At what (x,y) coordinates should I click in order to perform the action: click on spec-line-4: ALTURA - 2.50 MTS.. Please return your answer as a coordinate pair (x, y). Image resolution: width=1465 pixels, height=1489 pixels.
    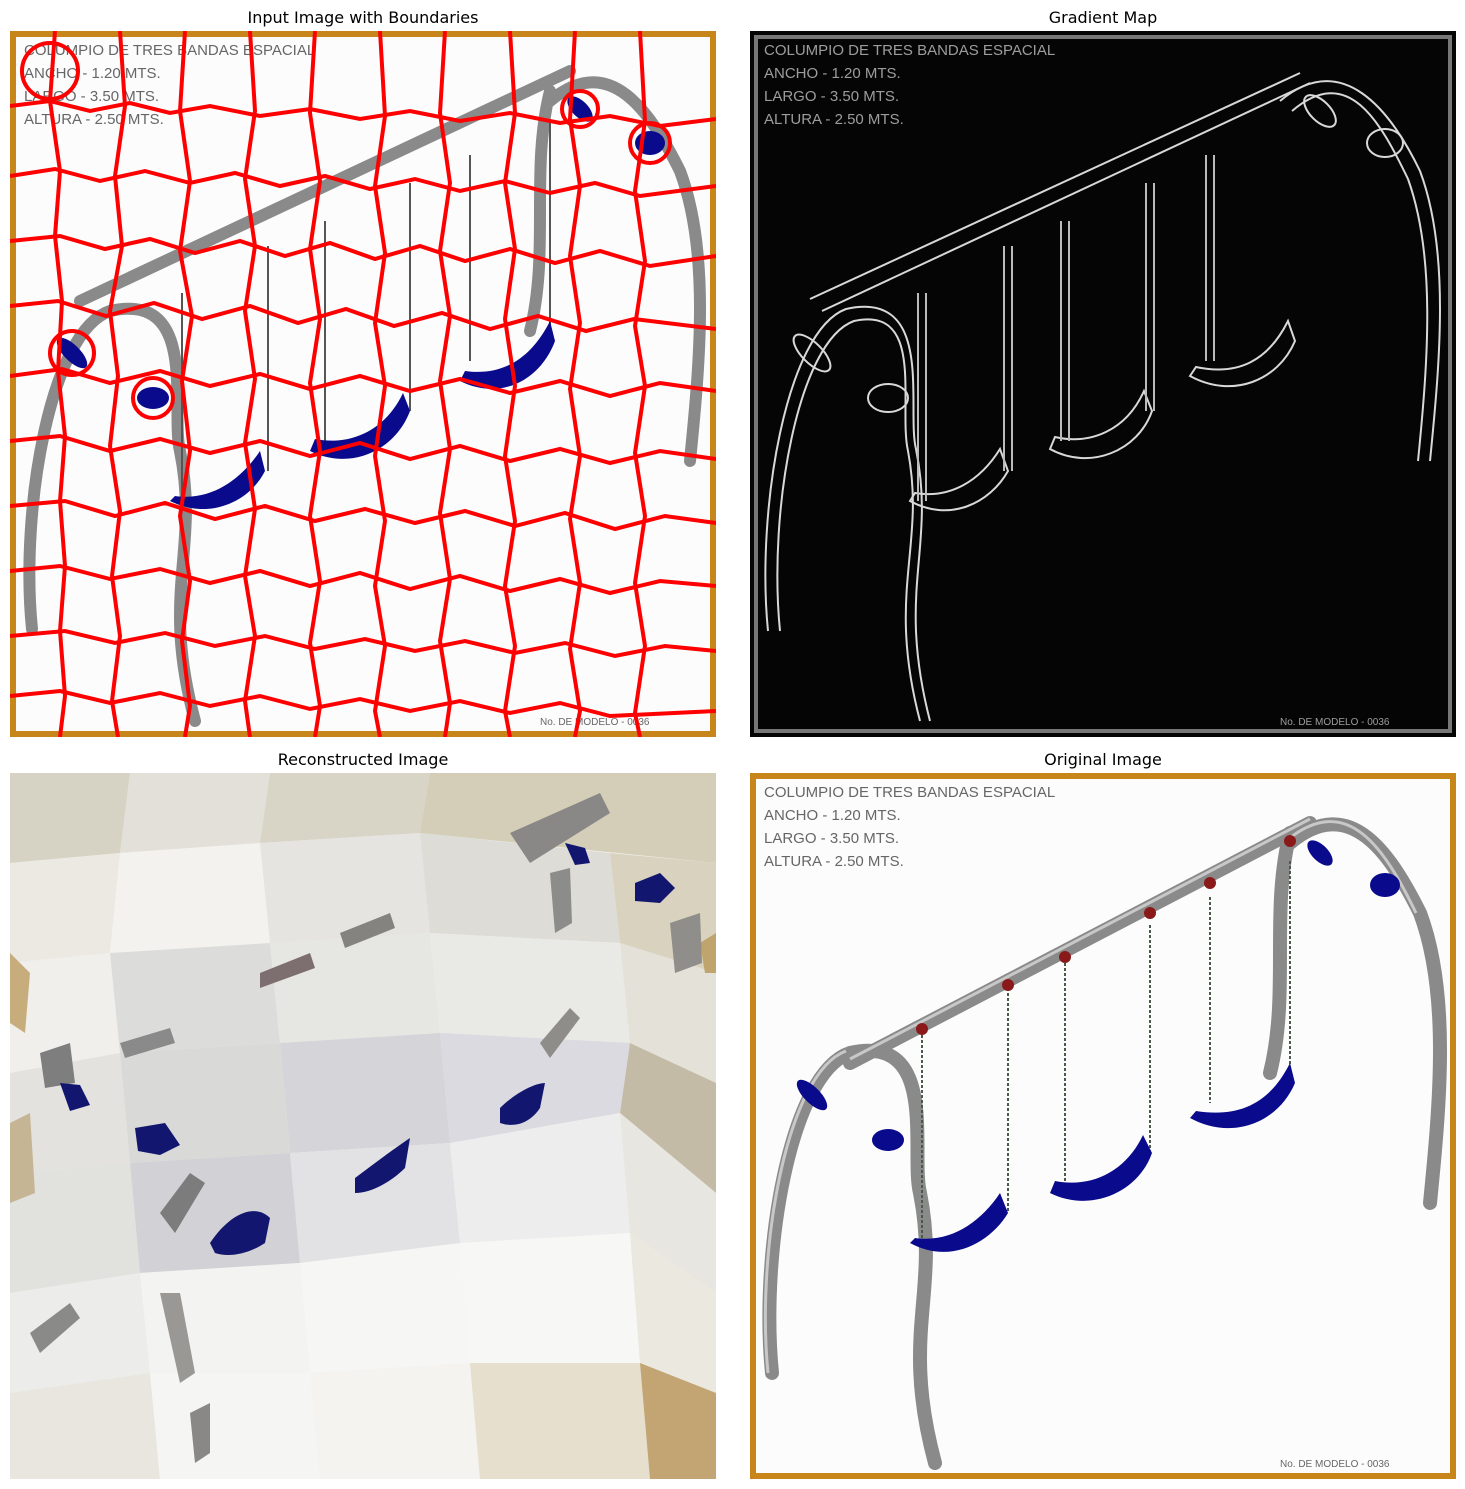
    Looking at the image, I should click on (94, 119).